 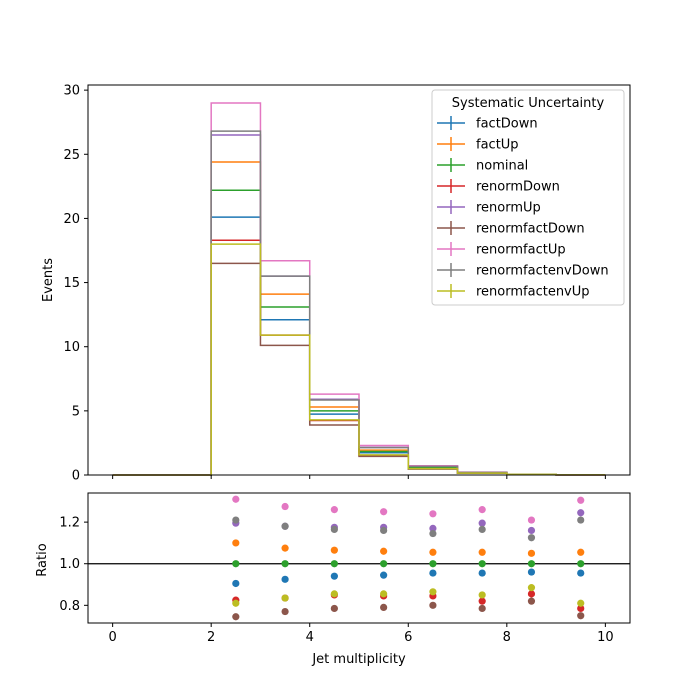 I want to click on legend-entry-renormUp: renormUp, so click(x=489, y=208).